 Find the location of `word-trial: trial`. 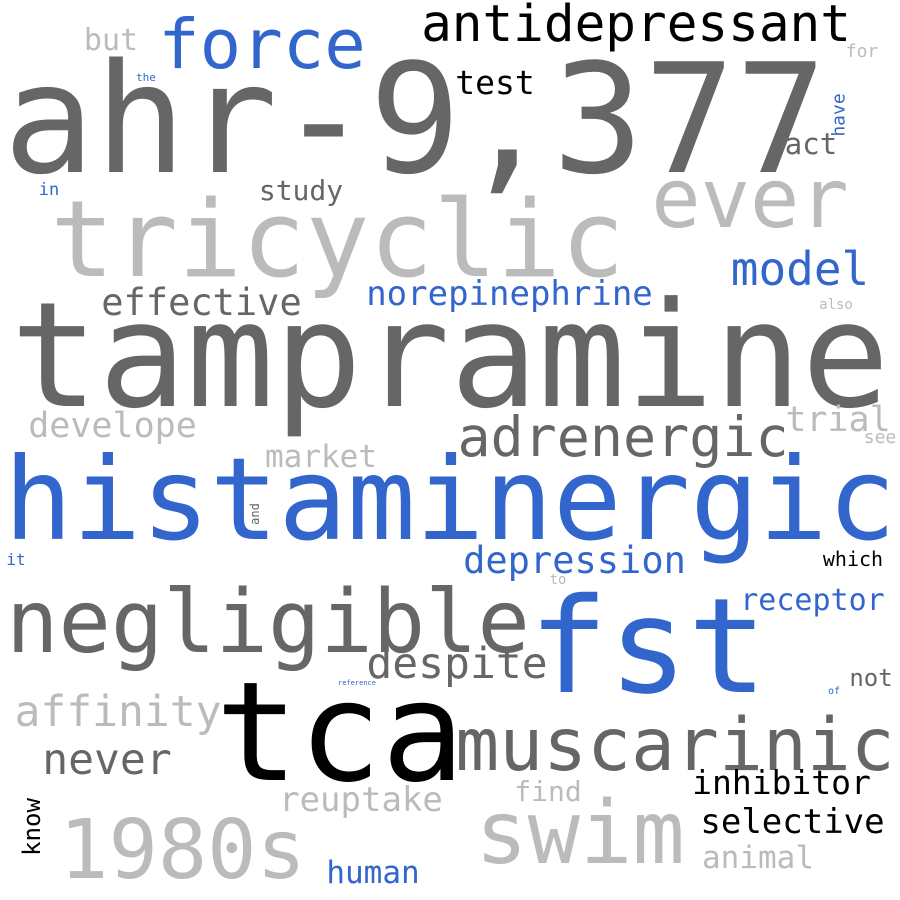

word-trial: trial is located at coordinates (838, 419).